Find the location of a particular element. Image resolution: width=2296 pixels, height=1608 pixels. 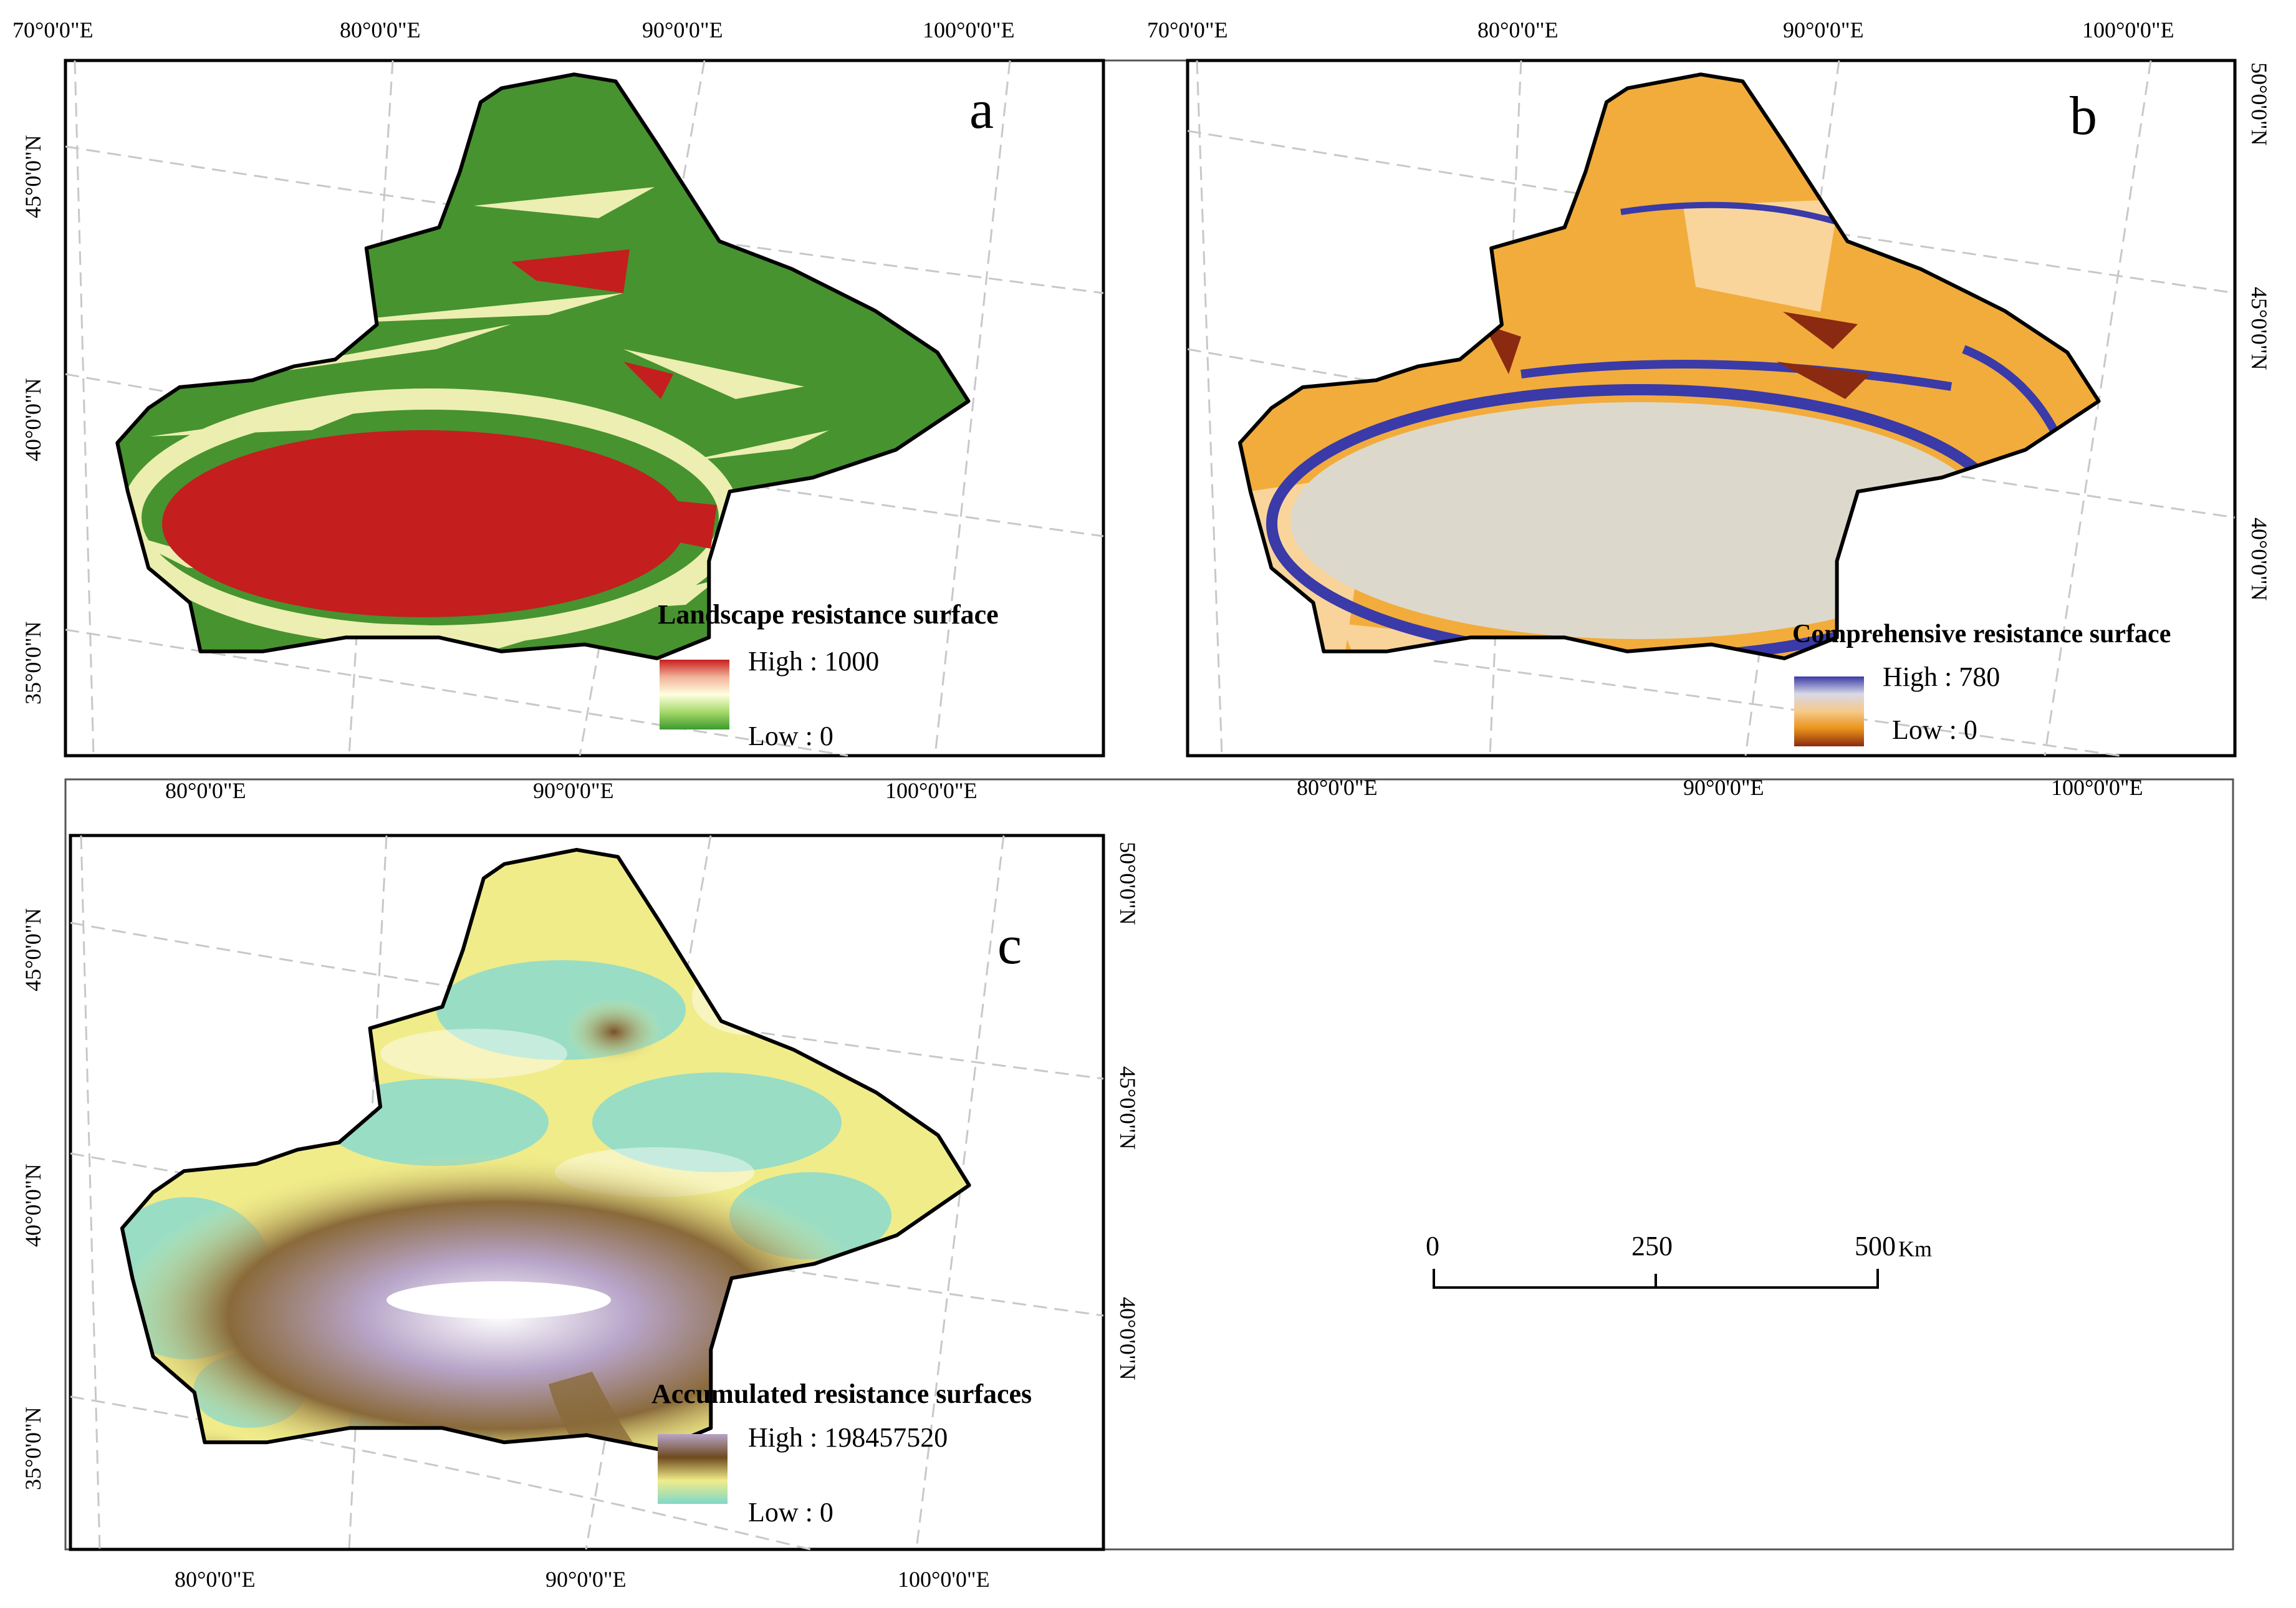

panel-b-top-label: 100°0'0"E is located at coordinates (2128, 30).